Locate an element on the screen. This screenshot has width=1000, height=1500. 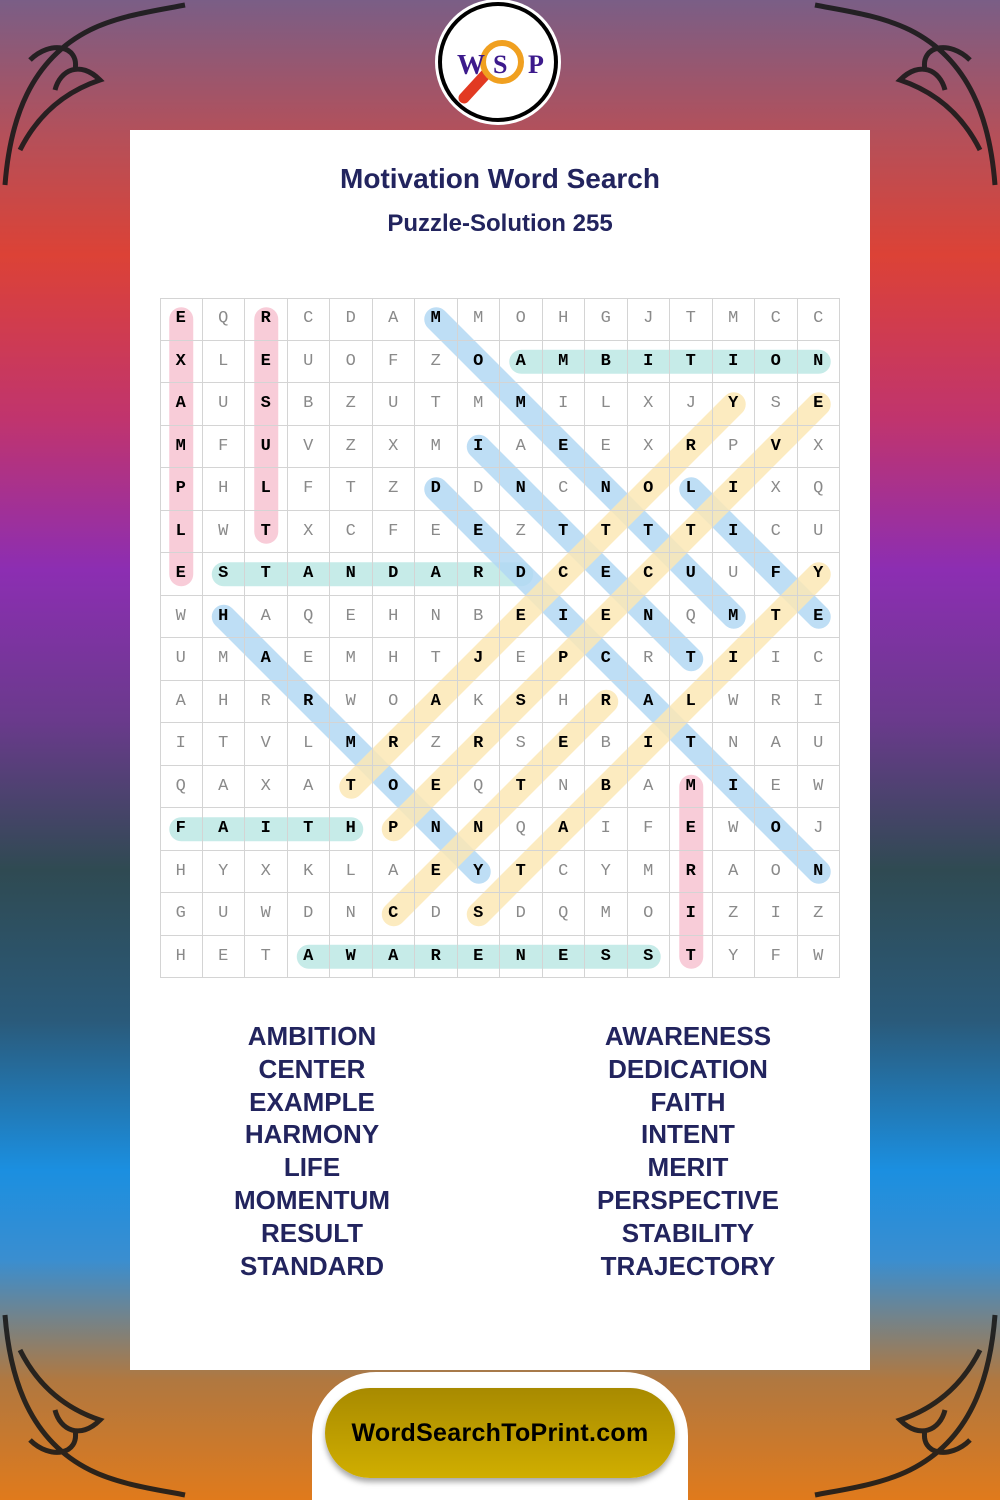
grid-cell: K is located at coordinates (478, 701).